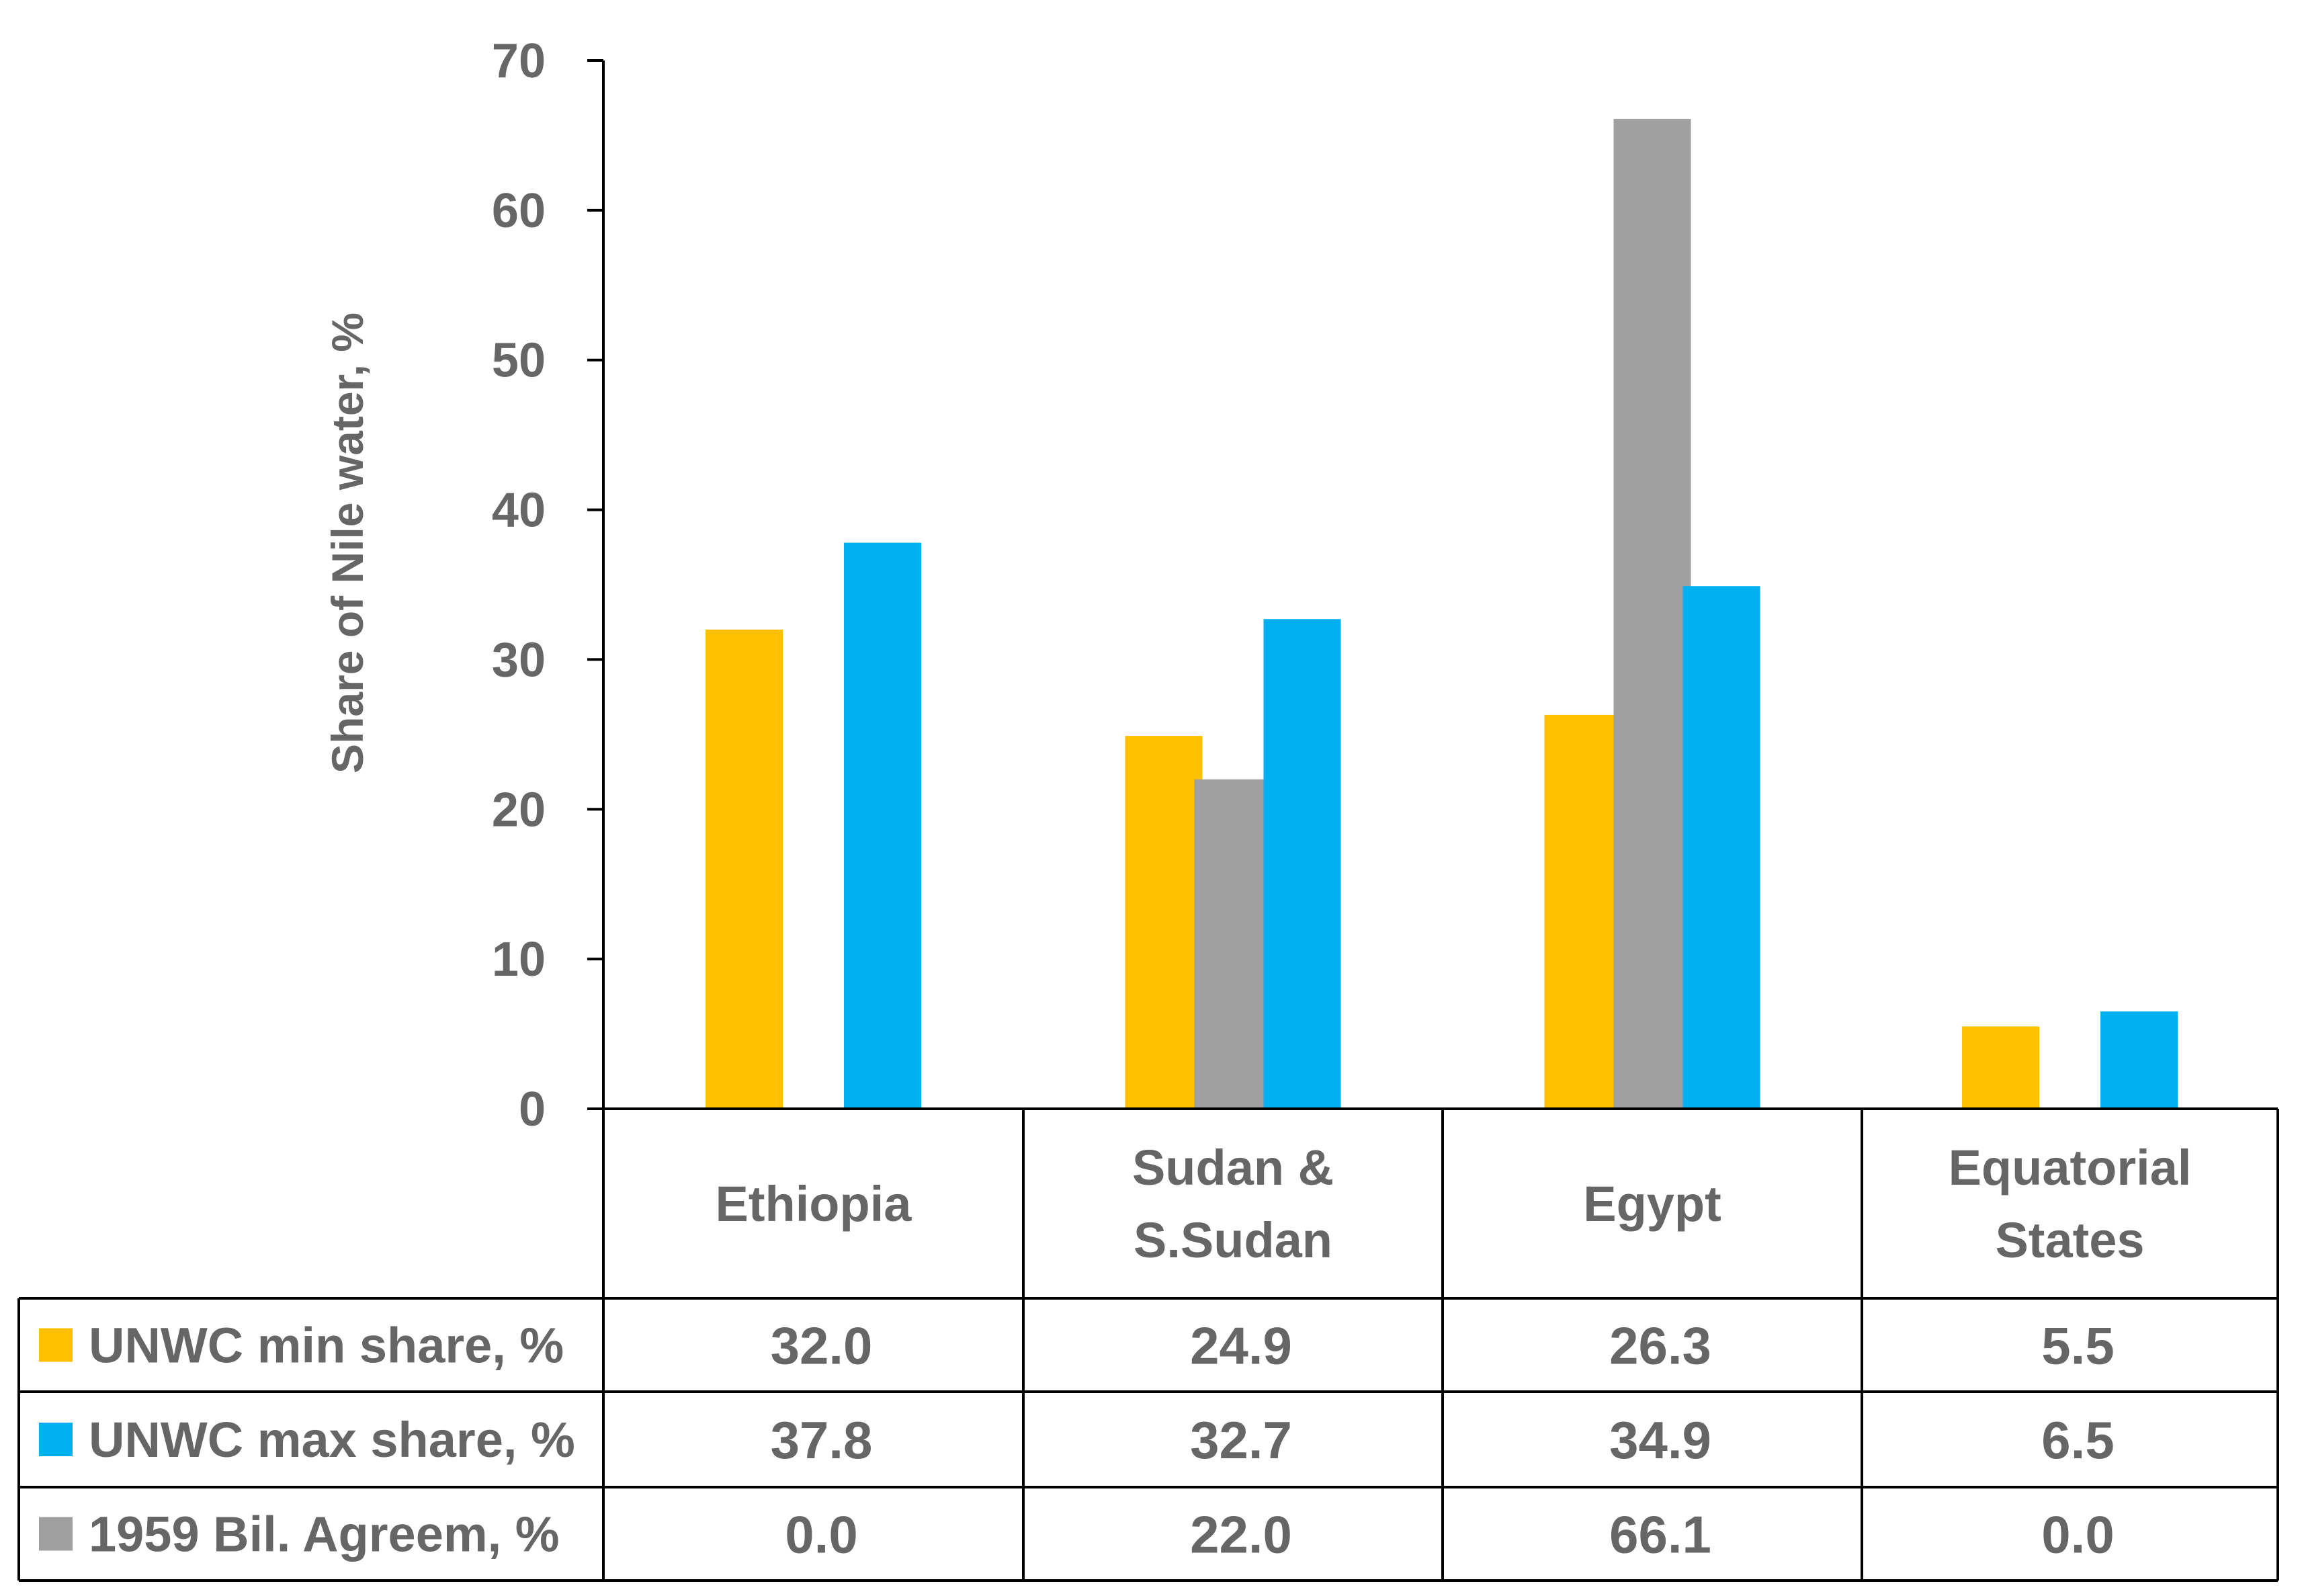 The height and width of the screenshot is (1596, 2302). I want to click on category-label-0-0: Ethiopia, so click(814, 1204).